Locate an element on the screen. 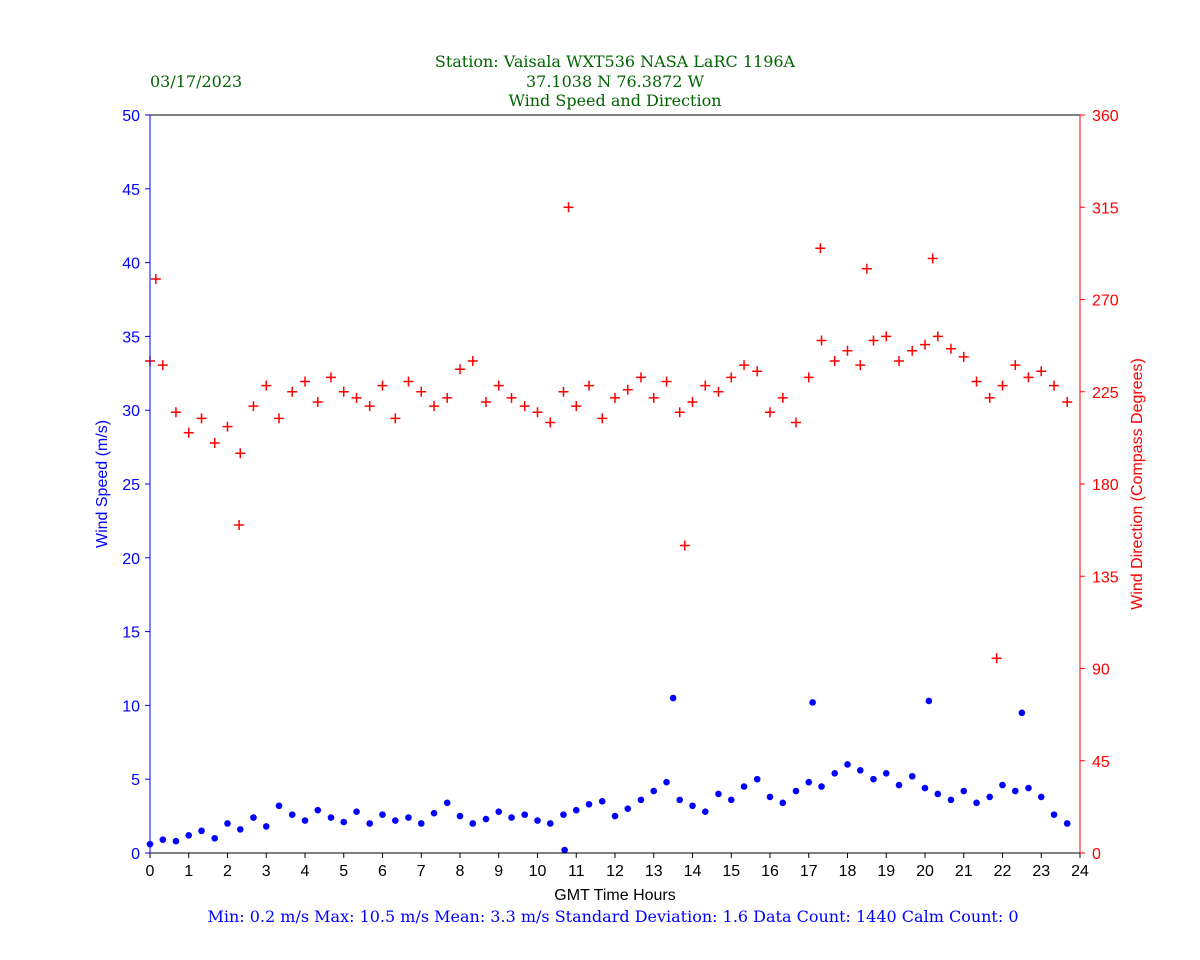 This screenshot has height=960, width=1200. x-tick-label: 20 is located at coordinates (925, 871).